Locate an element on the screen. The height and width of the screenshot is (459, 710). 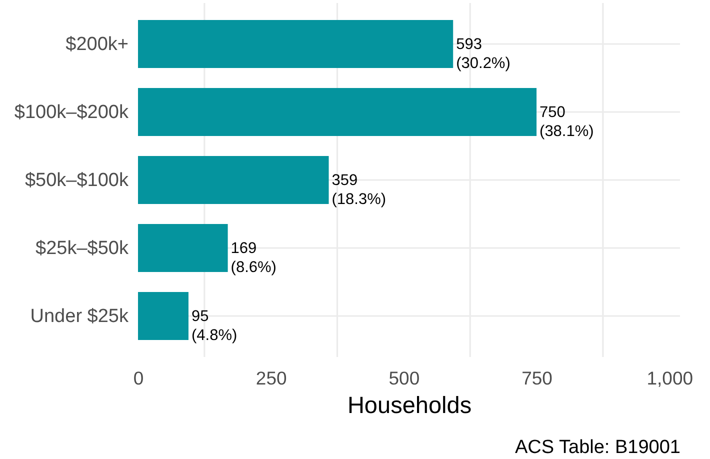
x-tick-label: 250 is located at coordinates (271, 378).